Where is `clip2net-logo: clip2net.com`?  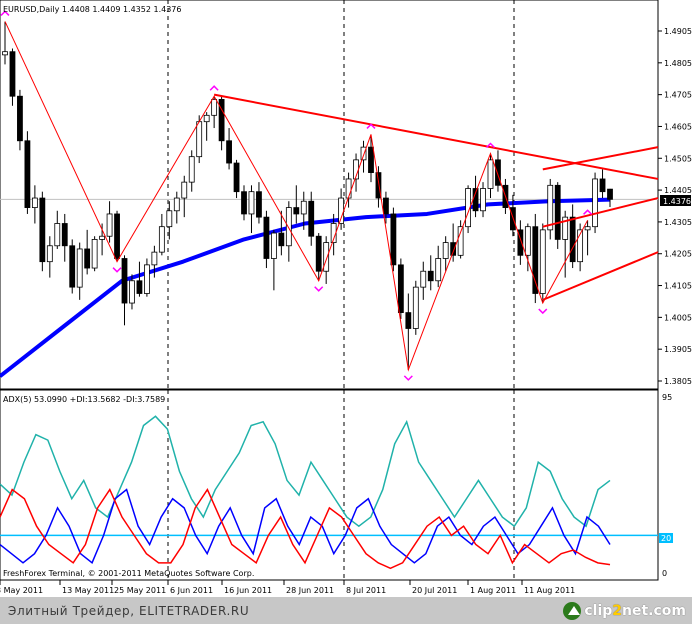
clip2net-logo: clip2net.com is located at coordinates (624, 610).